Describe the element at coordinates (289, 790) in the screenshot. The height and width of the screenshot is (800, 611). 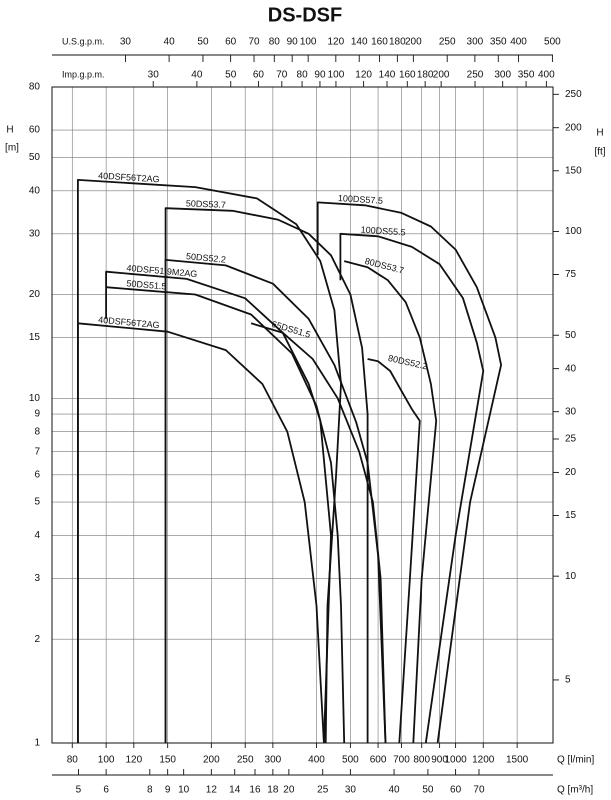
I see `secondary-tick-label: 20` at that location.